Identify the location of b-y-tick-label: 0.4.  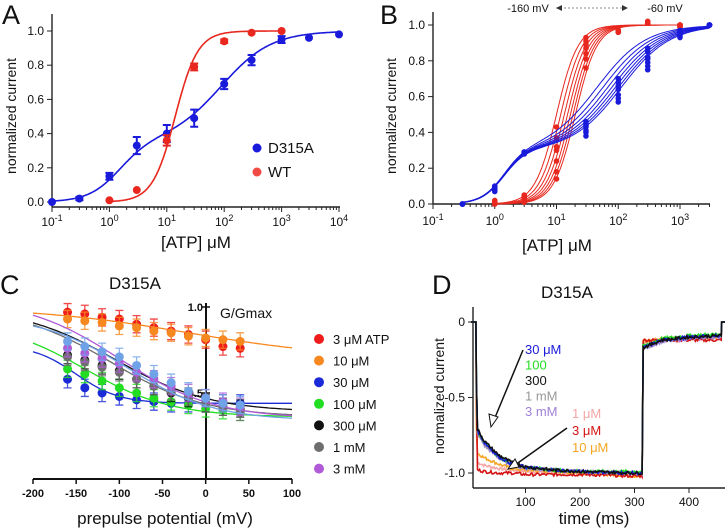
(416, 132).